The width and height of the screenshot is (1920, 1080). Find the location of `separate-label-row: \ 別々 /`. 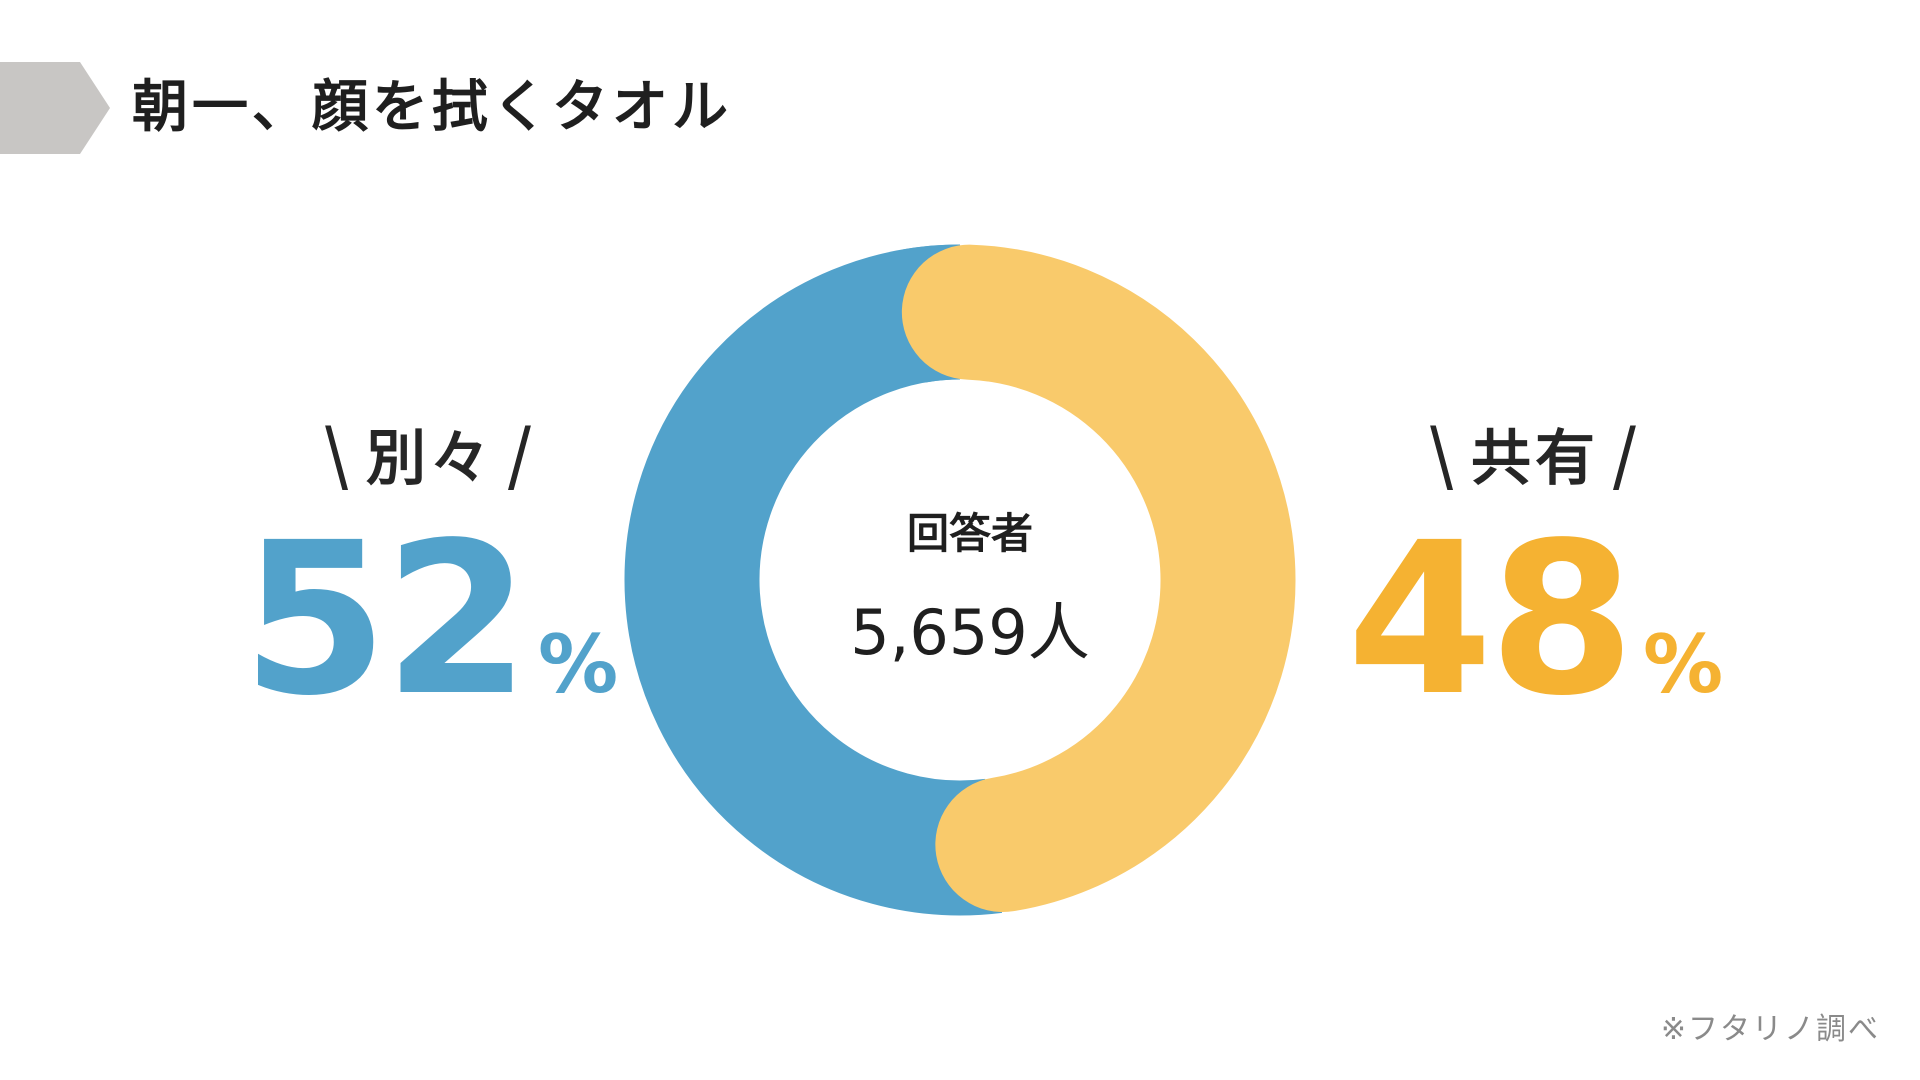

separate-label-row: \ 別々 / is located at coordinates (430, 456).